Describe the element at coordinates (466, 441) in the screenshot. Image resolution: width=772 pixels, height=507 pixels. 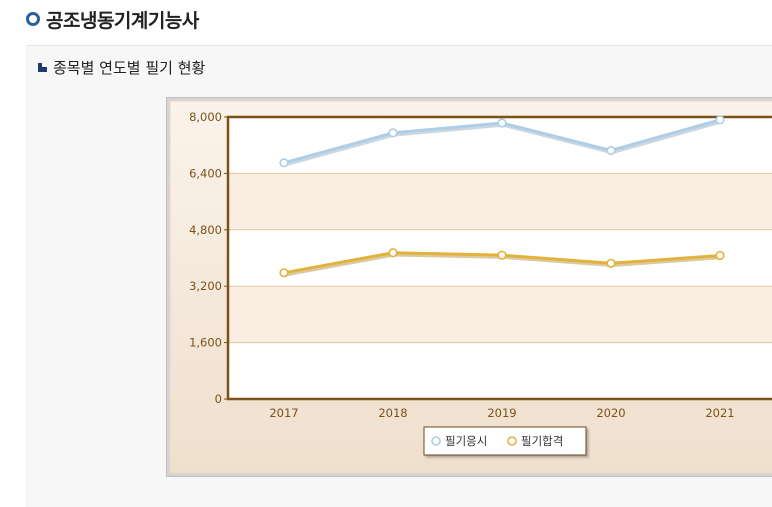
I see `legend-label: 필기응시` at that location.